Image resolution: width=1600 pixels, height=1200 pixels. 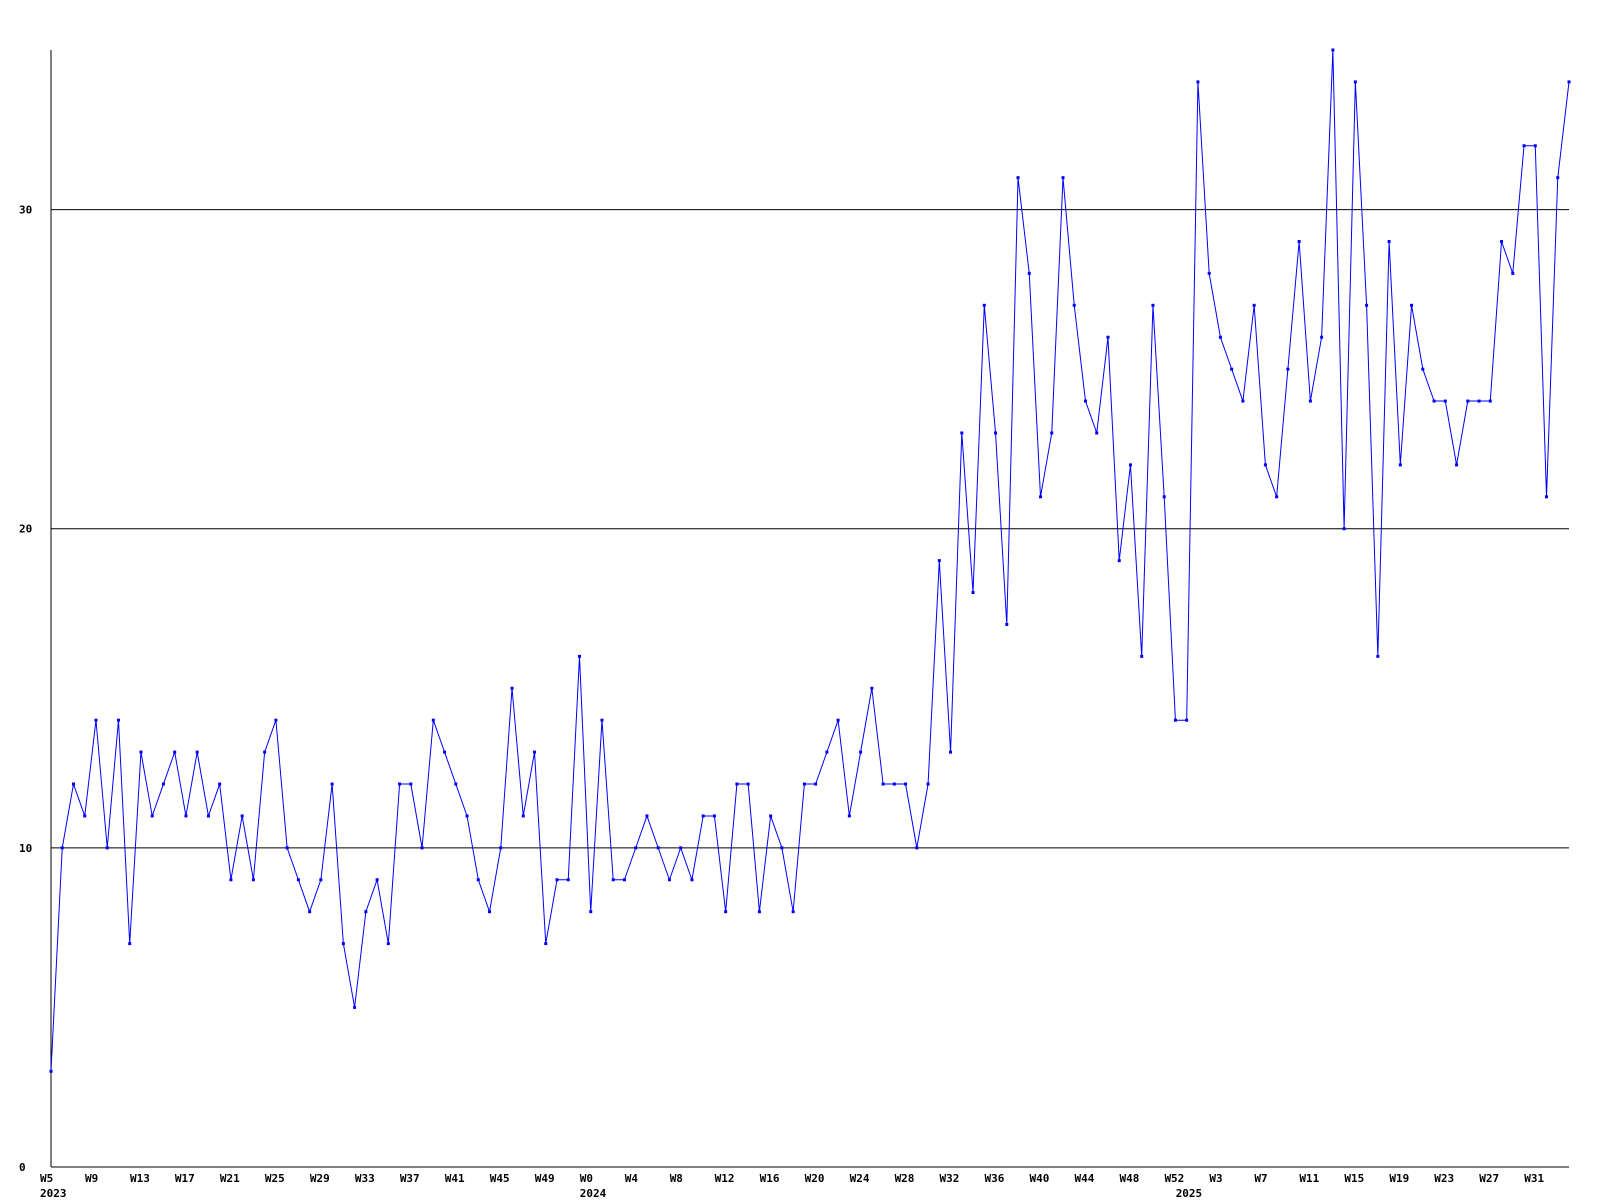 What do you see at coordinates (320, 1178) in the screenshot?
I see `x-tick-label: W29` at bounding box center [320, 1178].